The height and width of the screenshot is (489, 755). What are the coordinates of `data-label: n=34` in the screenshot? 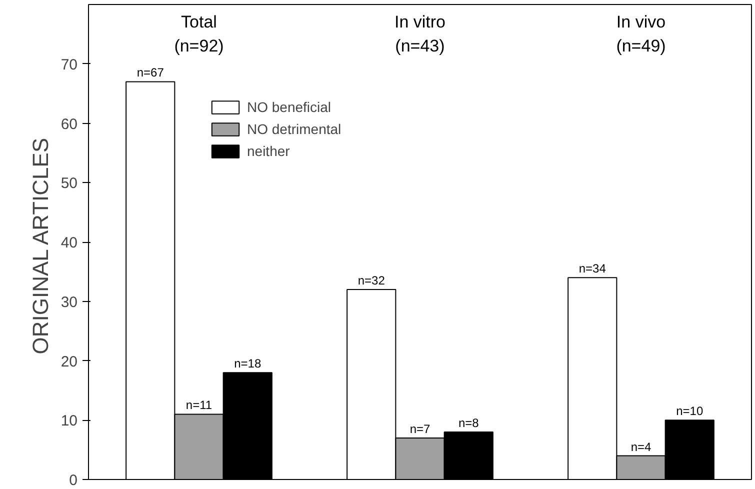 It's located at (592, 269).